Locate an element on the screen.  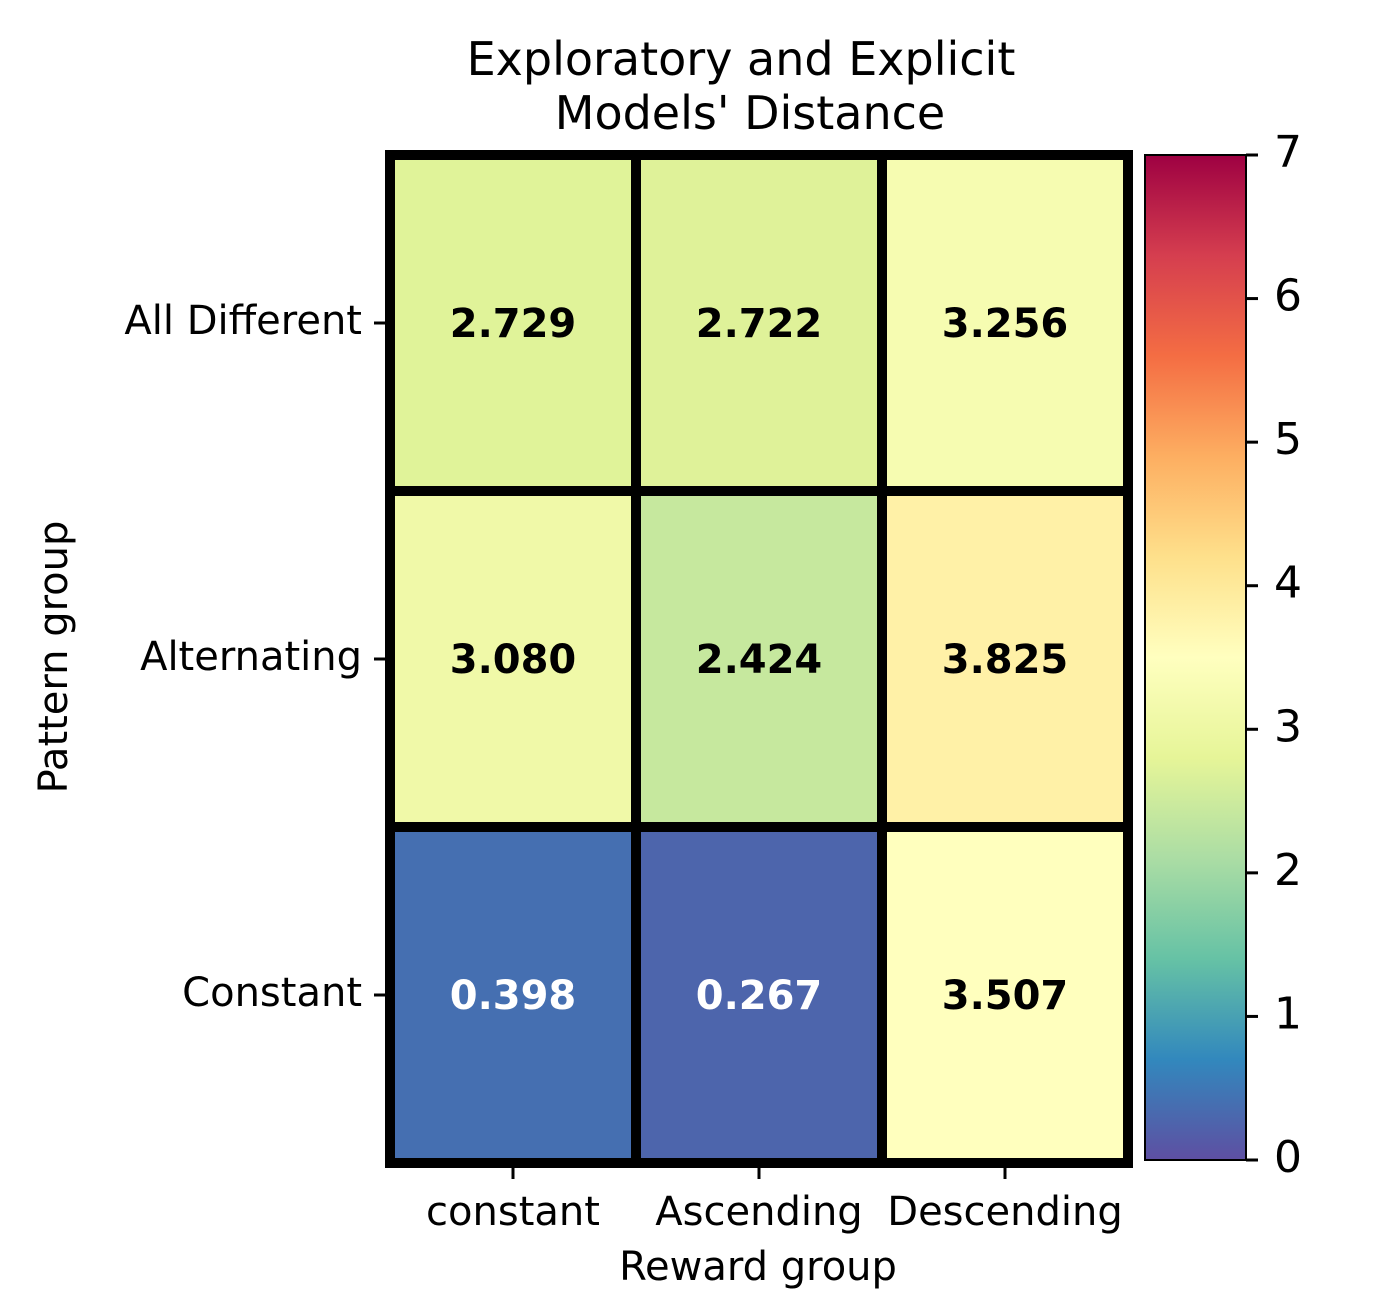
cell-value-label: 3.825 is located at coordinates (1005, 660).